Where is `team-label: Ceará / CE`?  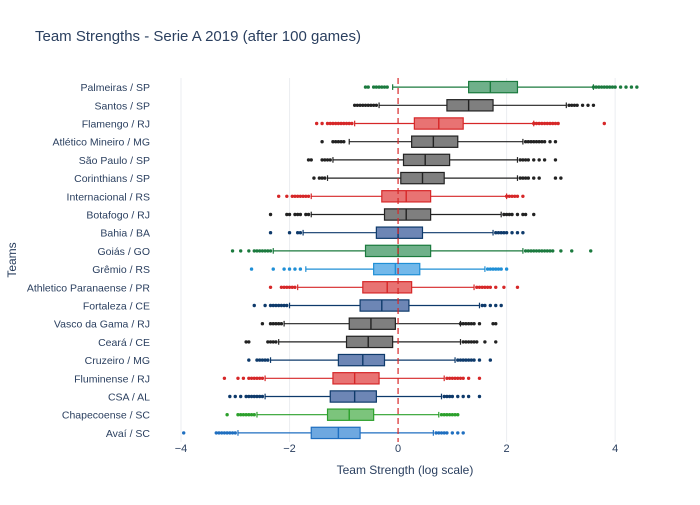
team-label: Ceará / CE is located at coordinates (124, 343).